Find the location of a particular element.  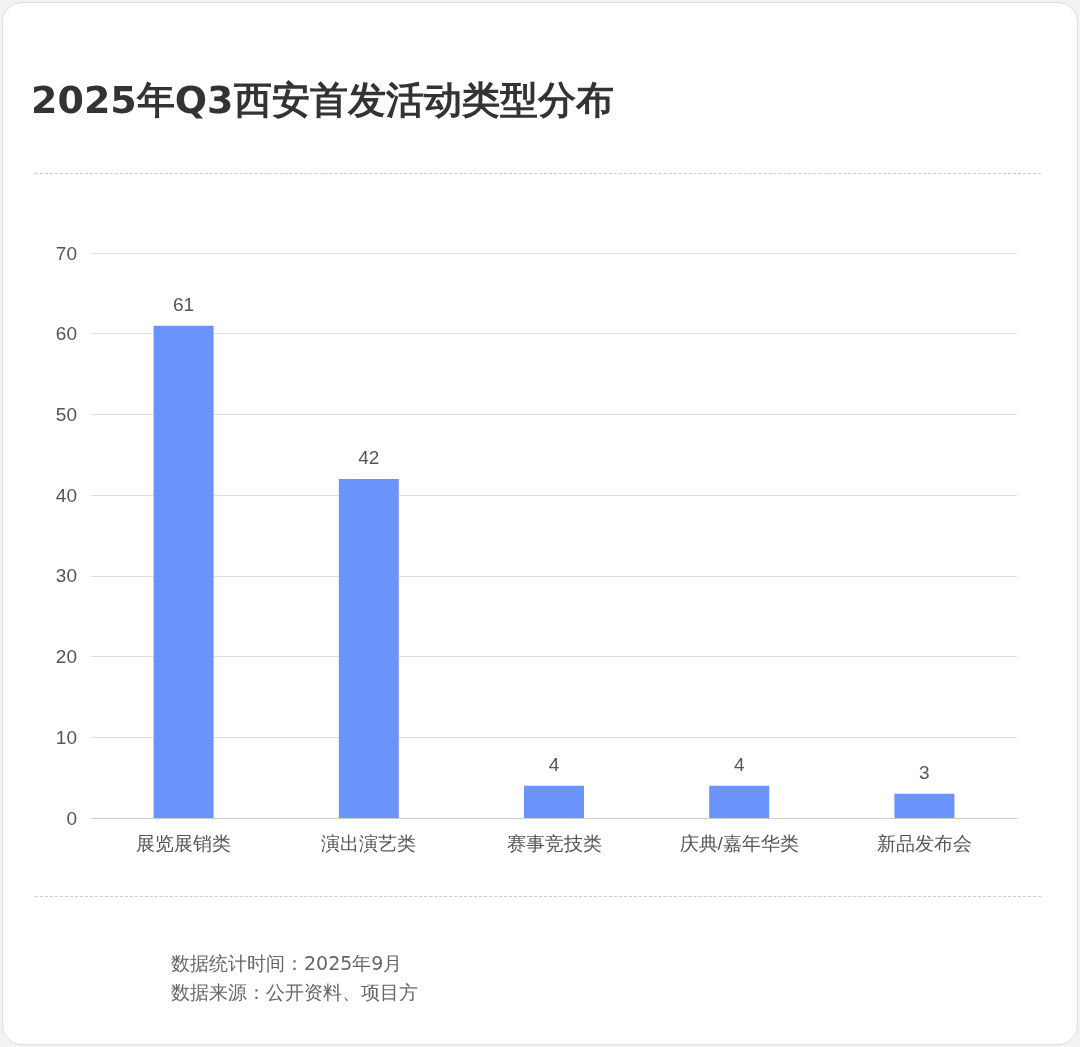

x-tick-label: 新品发布会 is located at coordinates (924, 843).